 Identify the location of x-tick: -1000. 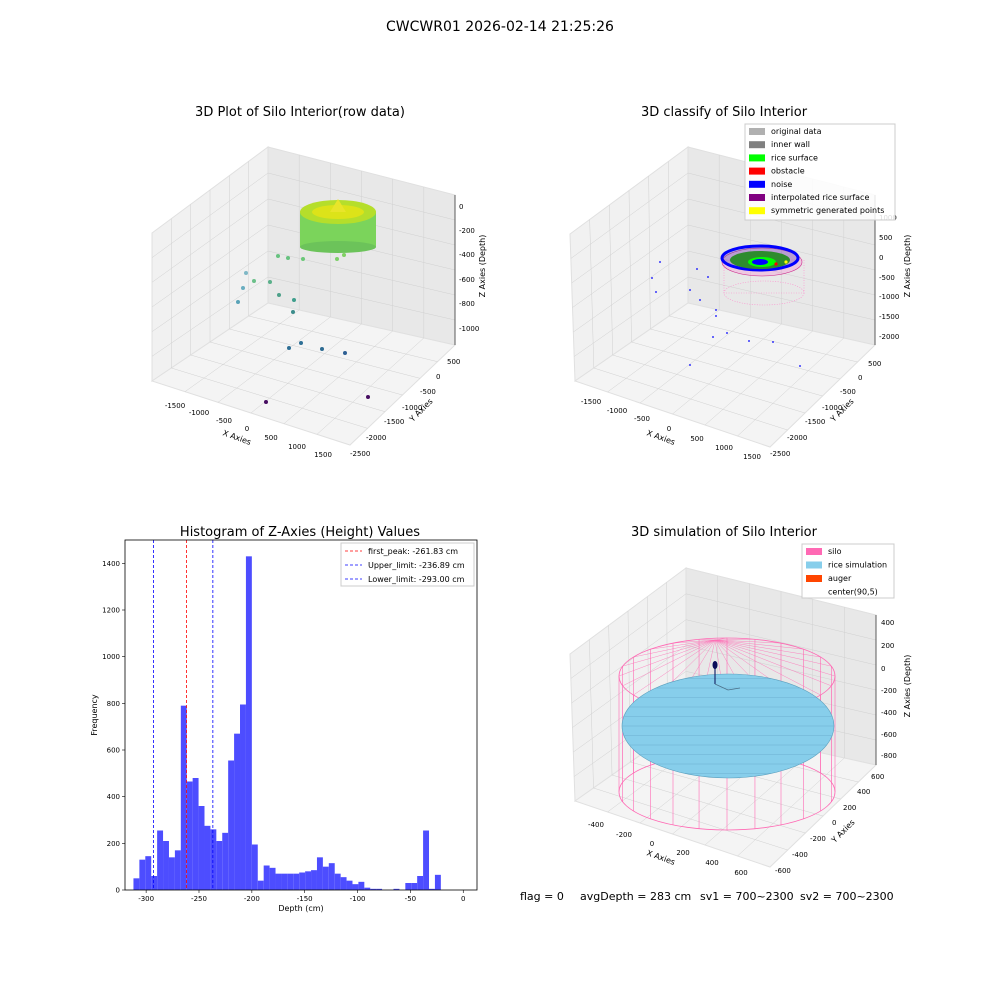
(199, 413).